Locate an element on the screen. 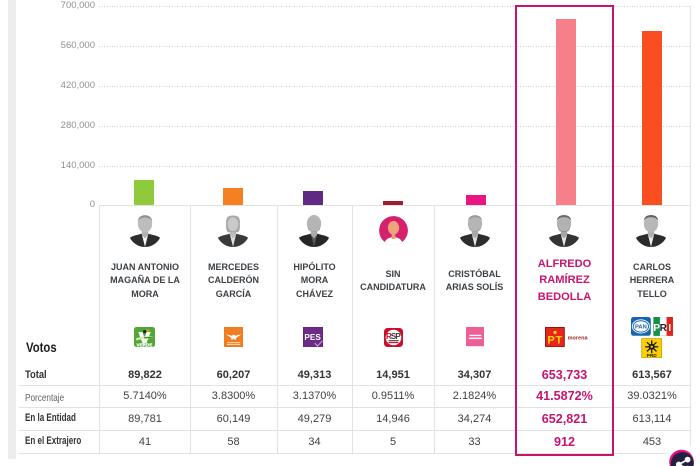 The image size is (700, 466). svg-text: T is located at coordinates (558, 341).